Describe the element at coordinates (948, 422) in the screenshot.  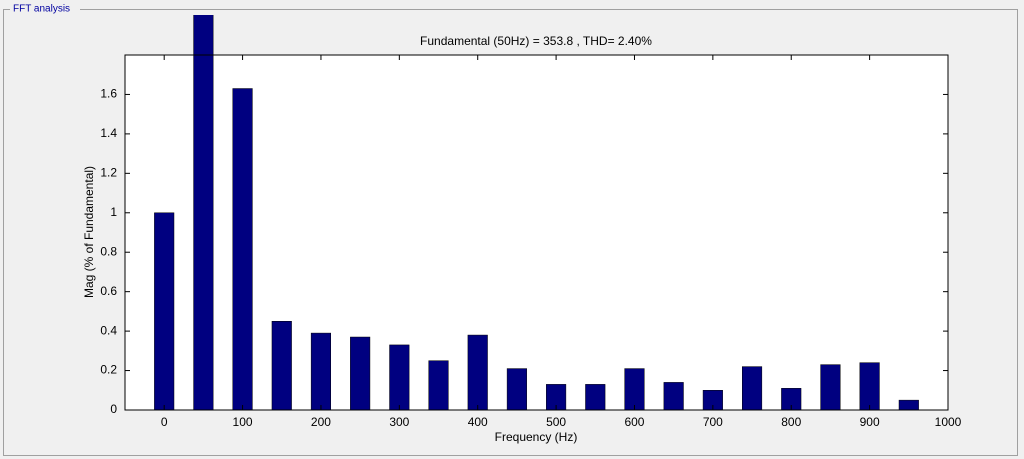
I see `x-tick-label: 1000` at that location.